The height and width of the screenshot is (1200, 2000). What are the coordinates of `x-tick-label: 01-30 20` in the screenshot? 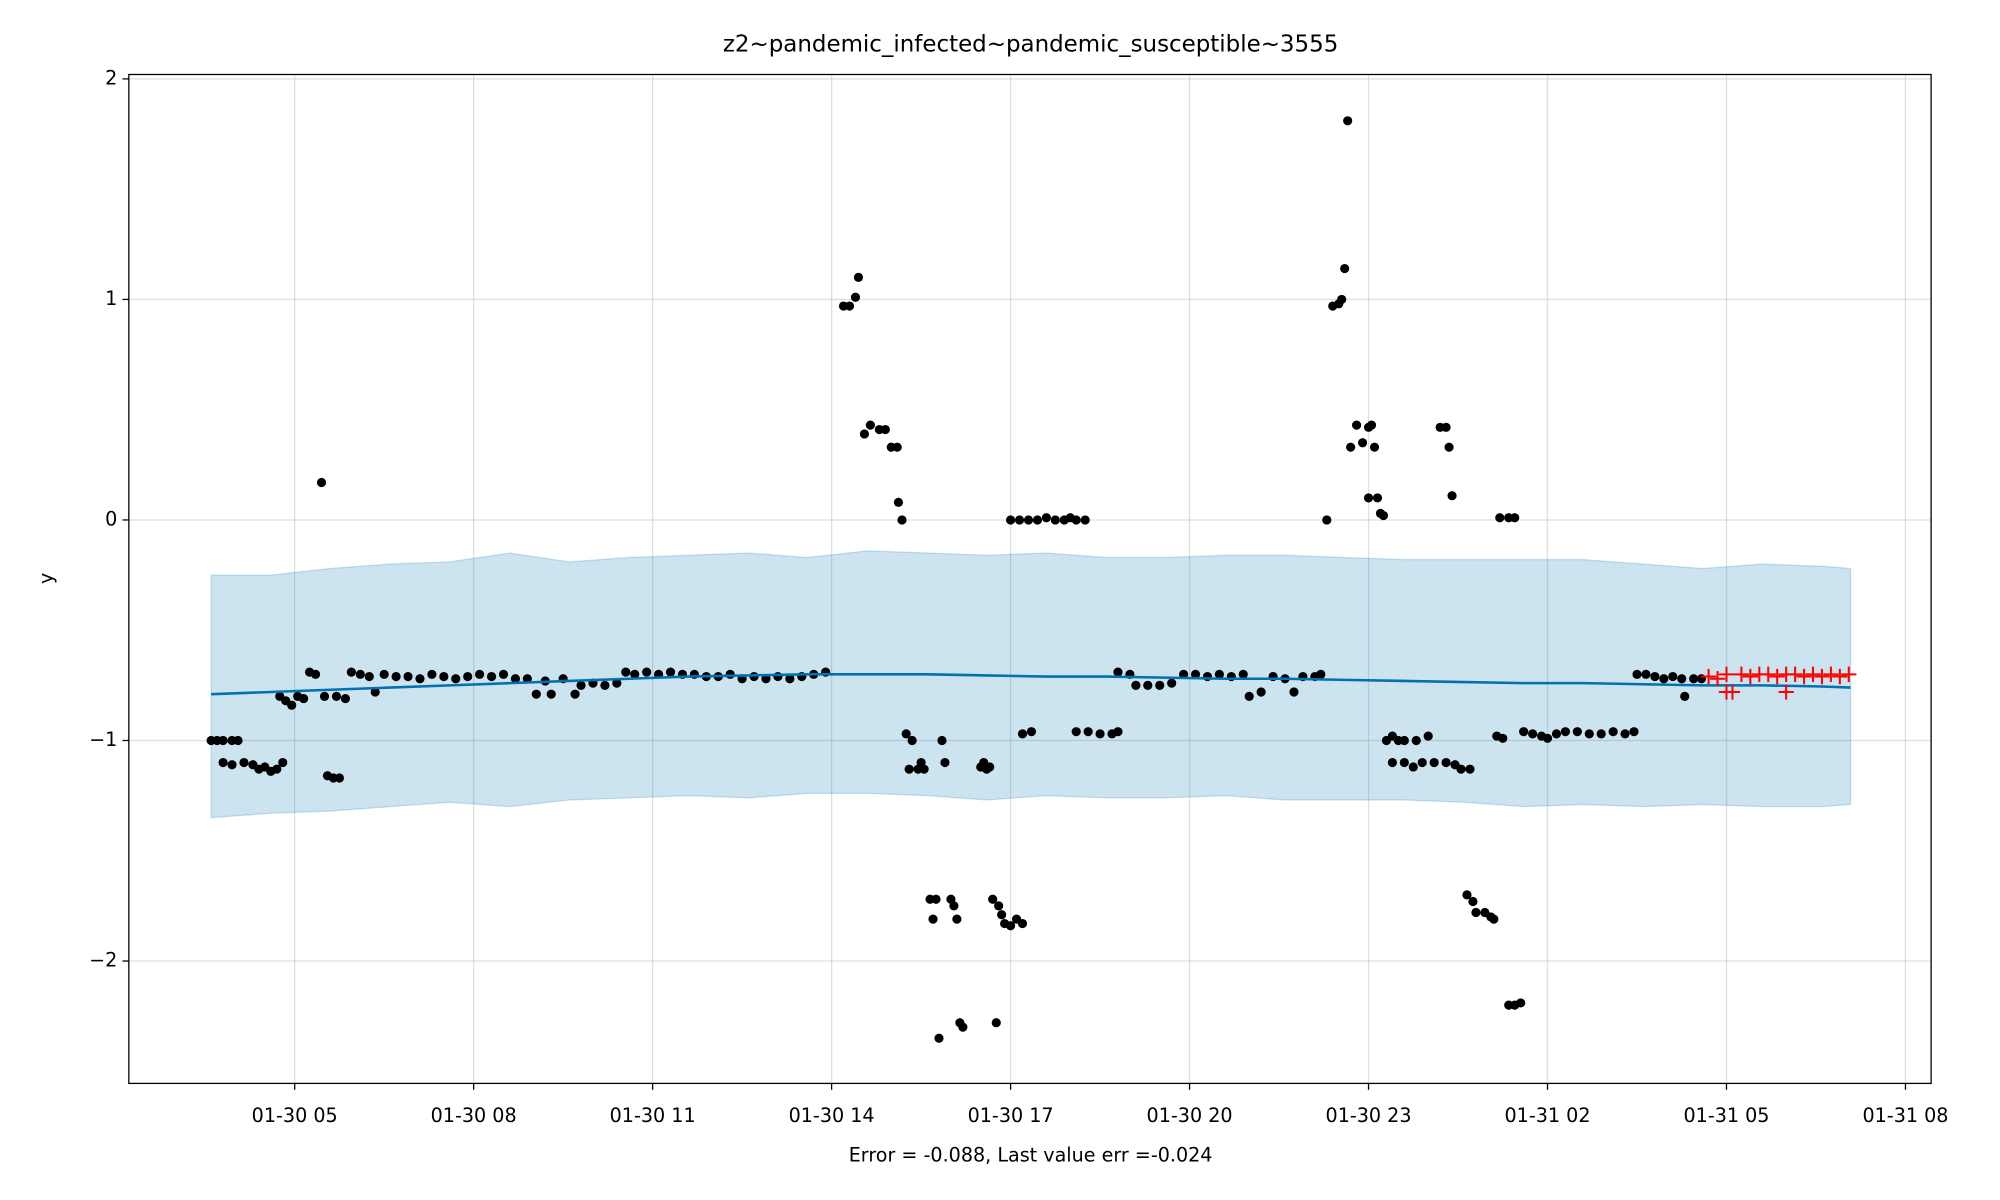 It's located at (1190, 1115).